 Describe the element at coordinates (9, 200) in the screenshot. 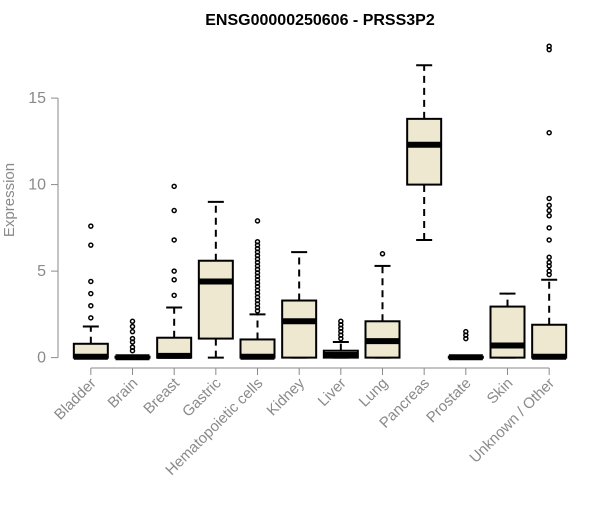

I see `y-axis-label: Expression` at that location.